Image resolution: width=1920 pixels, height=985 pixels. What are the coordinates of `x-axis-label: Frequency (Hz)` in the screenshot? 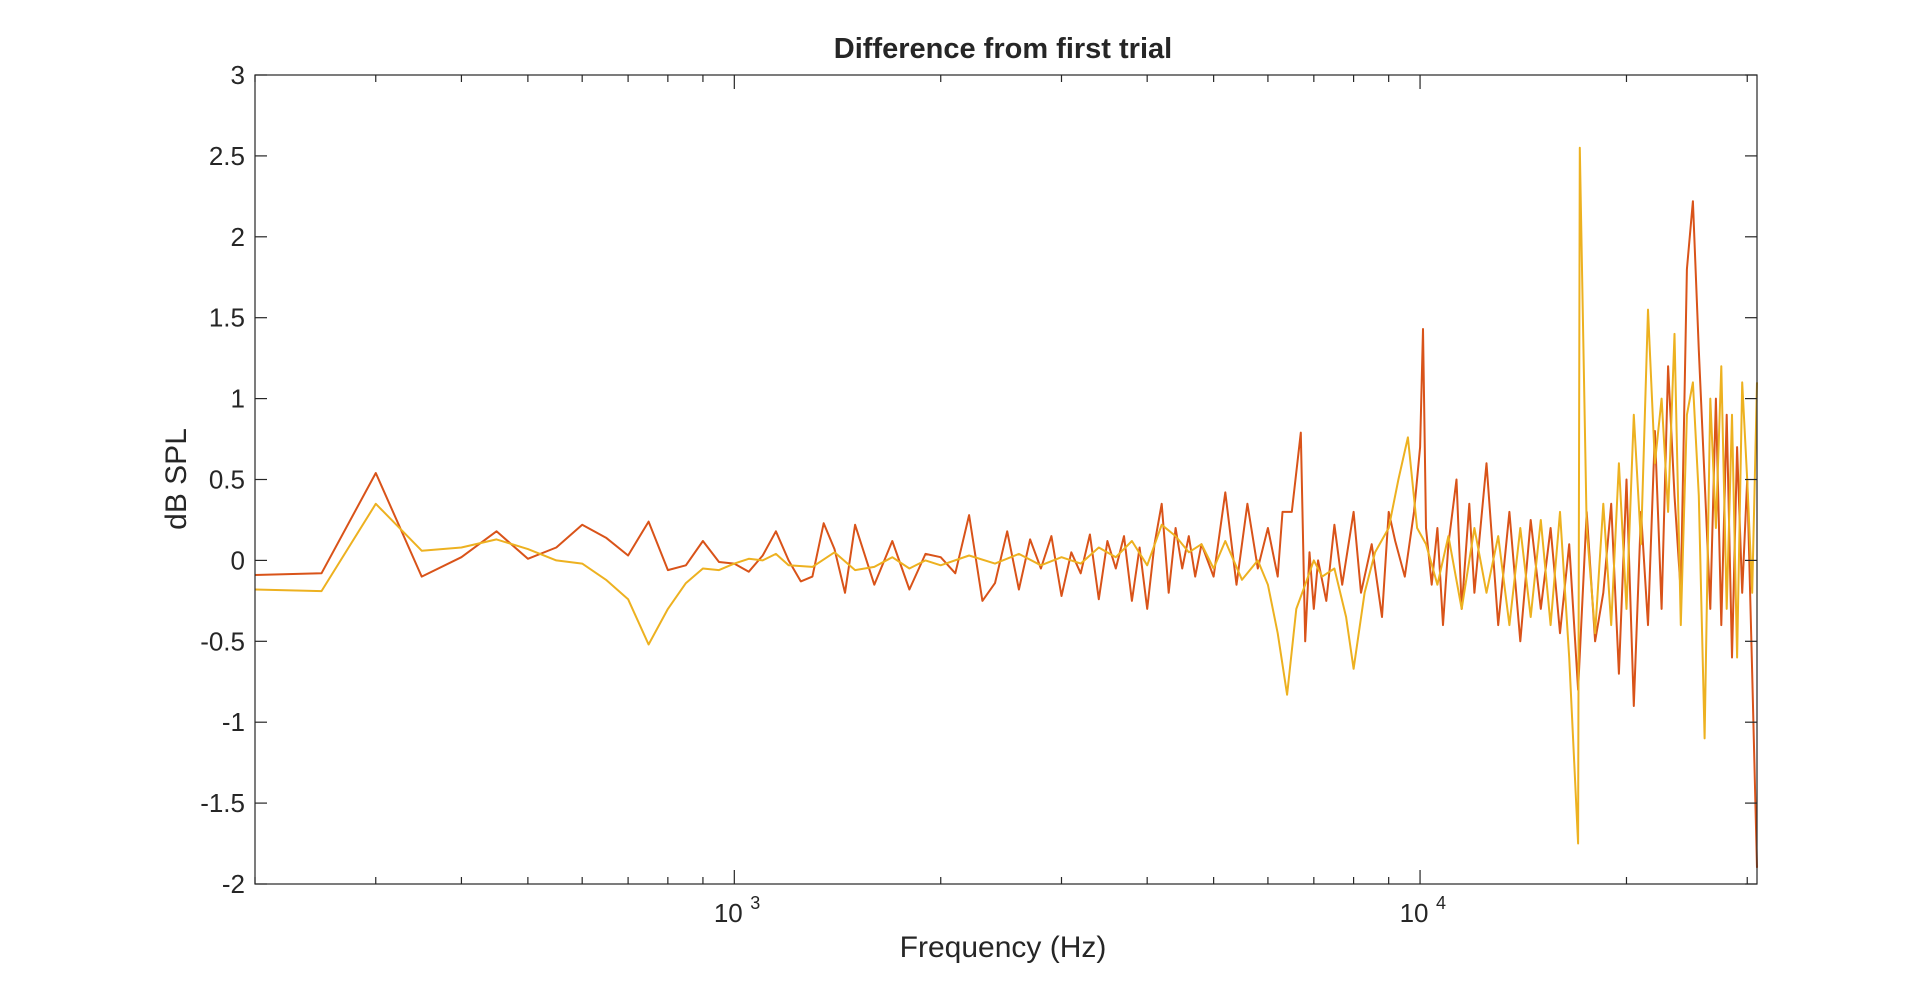 It's located at (1003, 947).